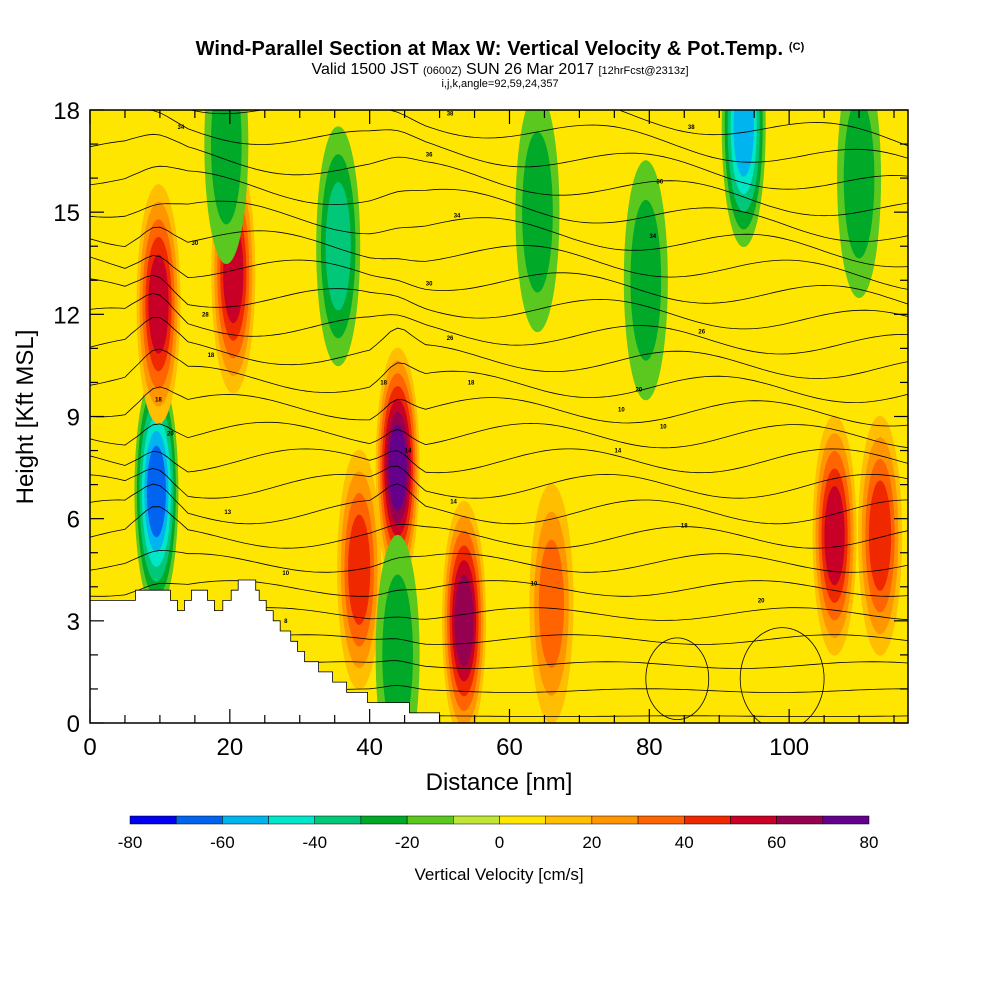 This screenshot has width=1000, height=1000. I want to click on y-tick-label: 9, so click(73, 418).